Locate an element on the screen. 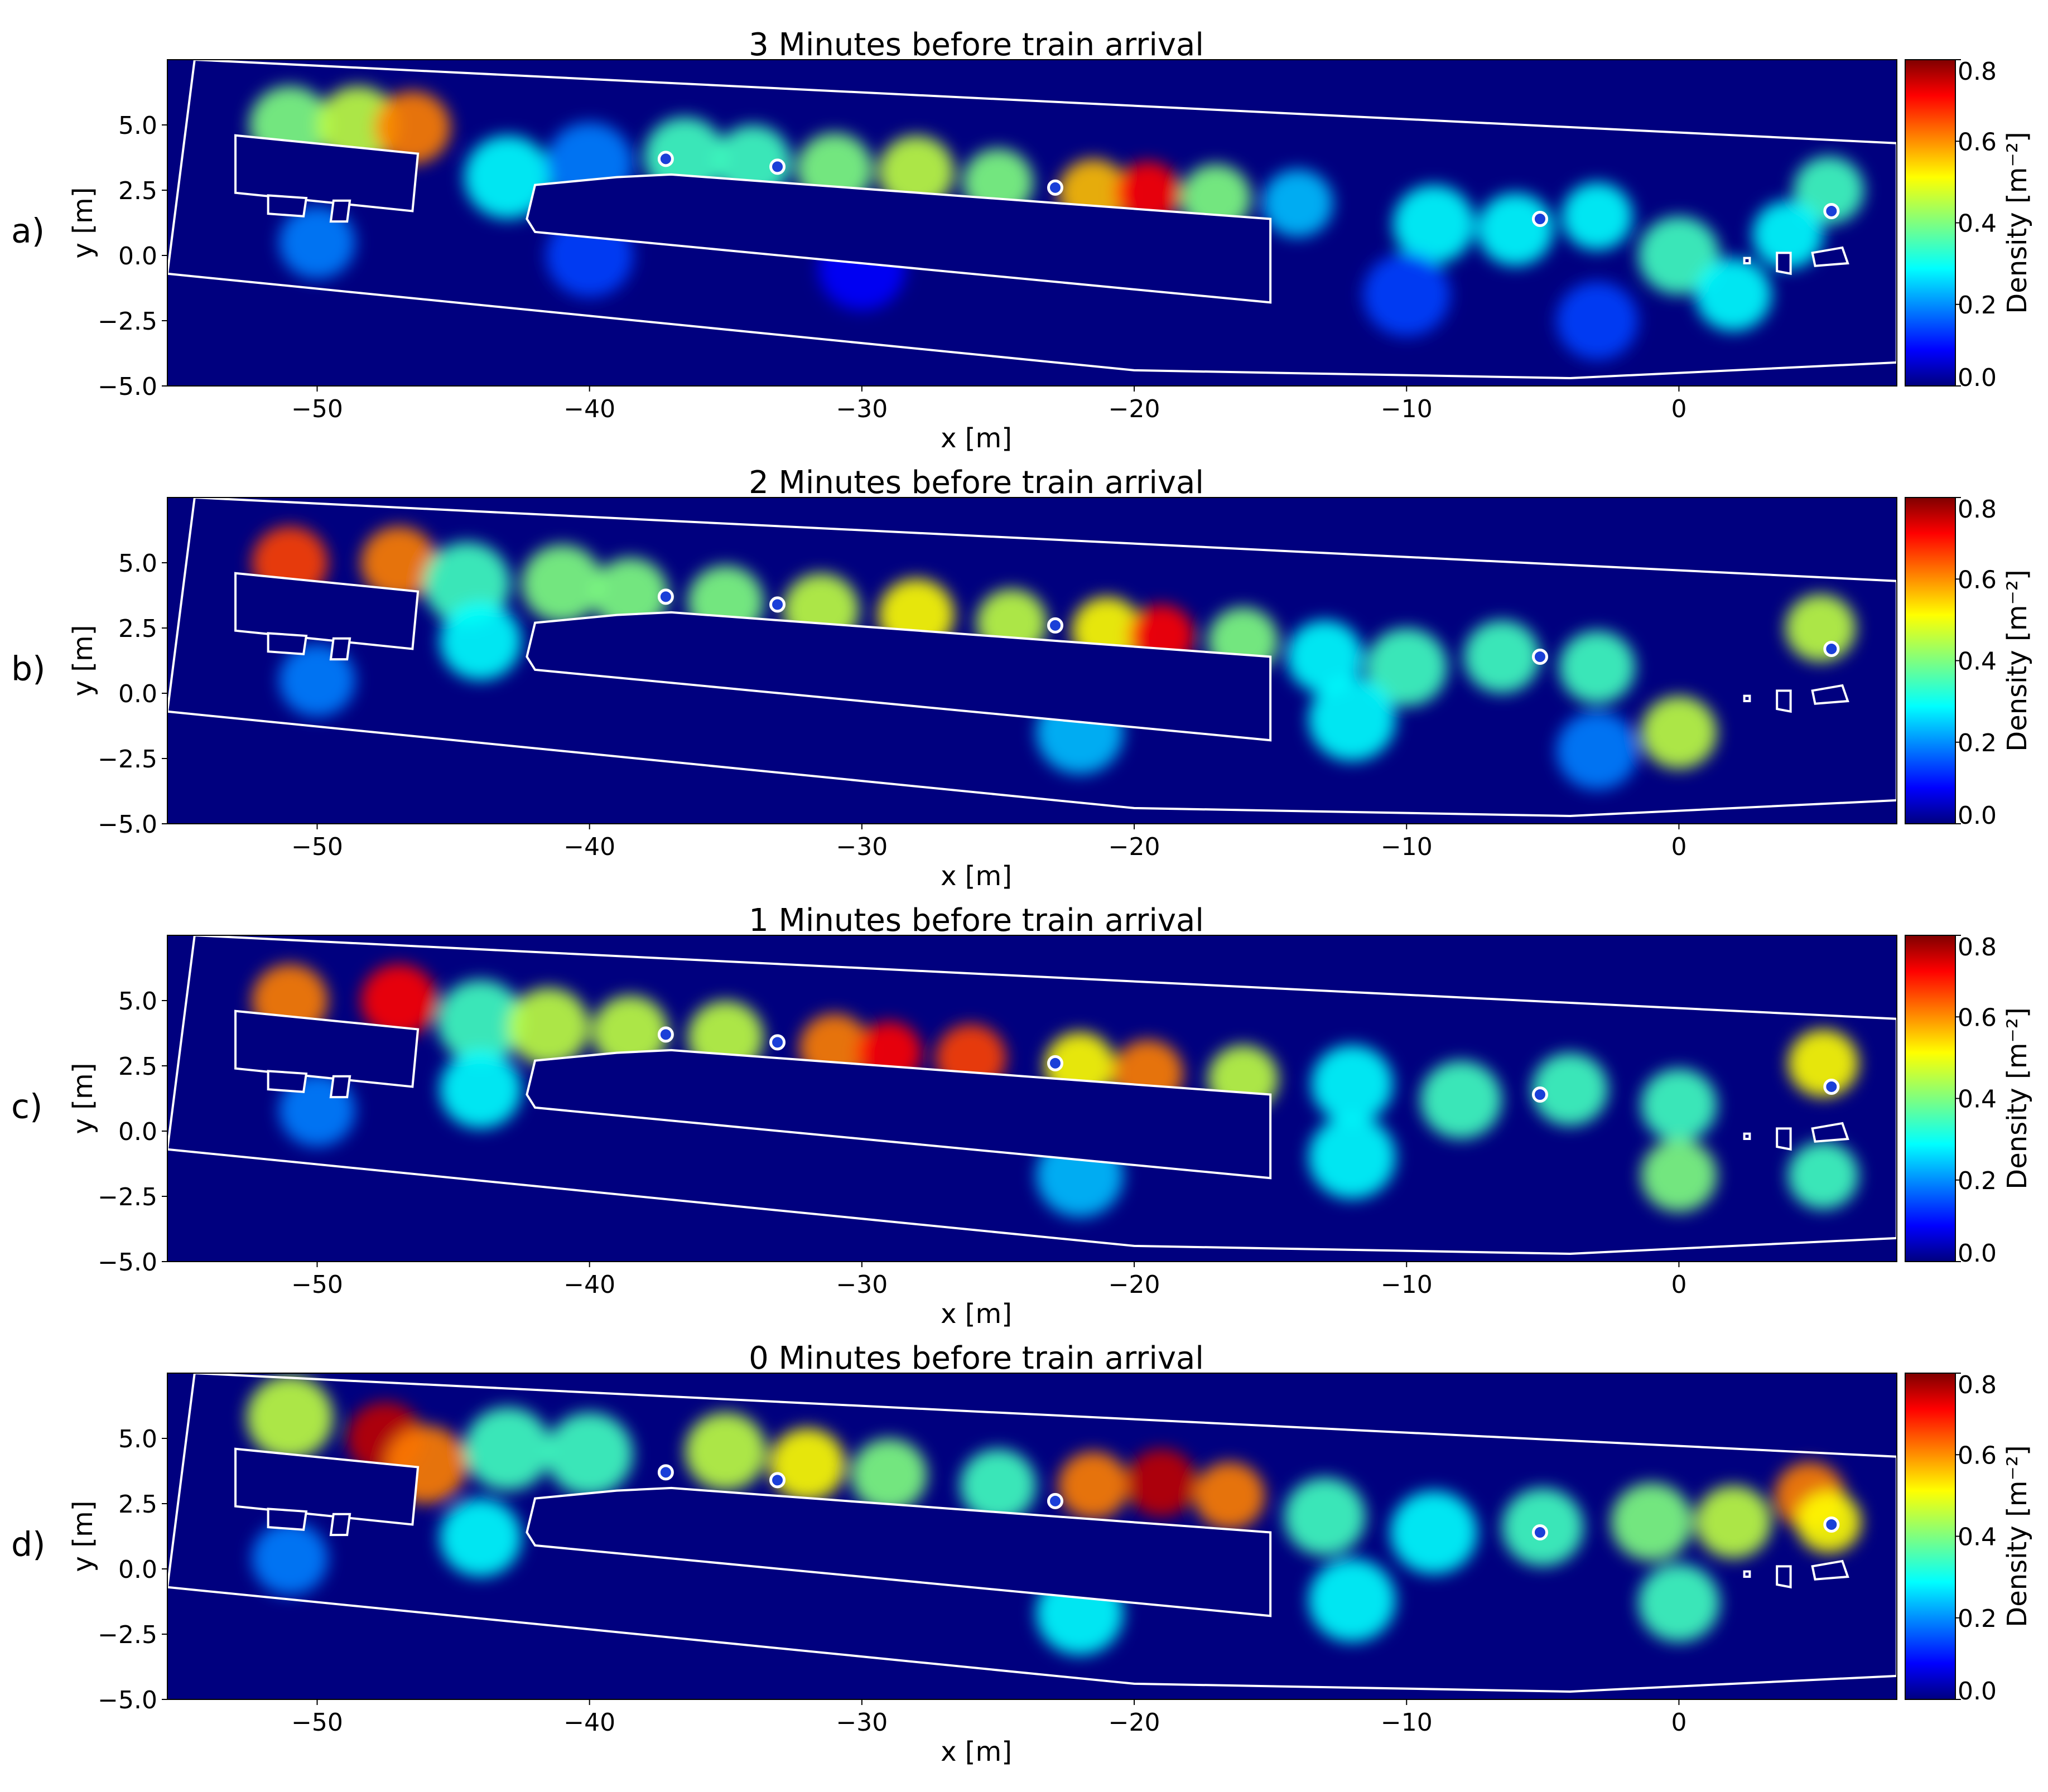 The width and height of the screenshot is (2048, 1792). panel-title: 1 Minutes before train arrival is located at coordinates (976, 921).